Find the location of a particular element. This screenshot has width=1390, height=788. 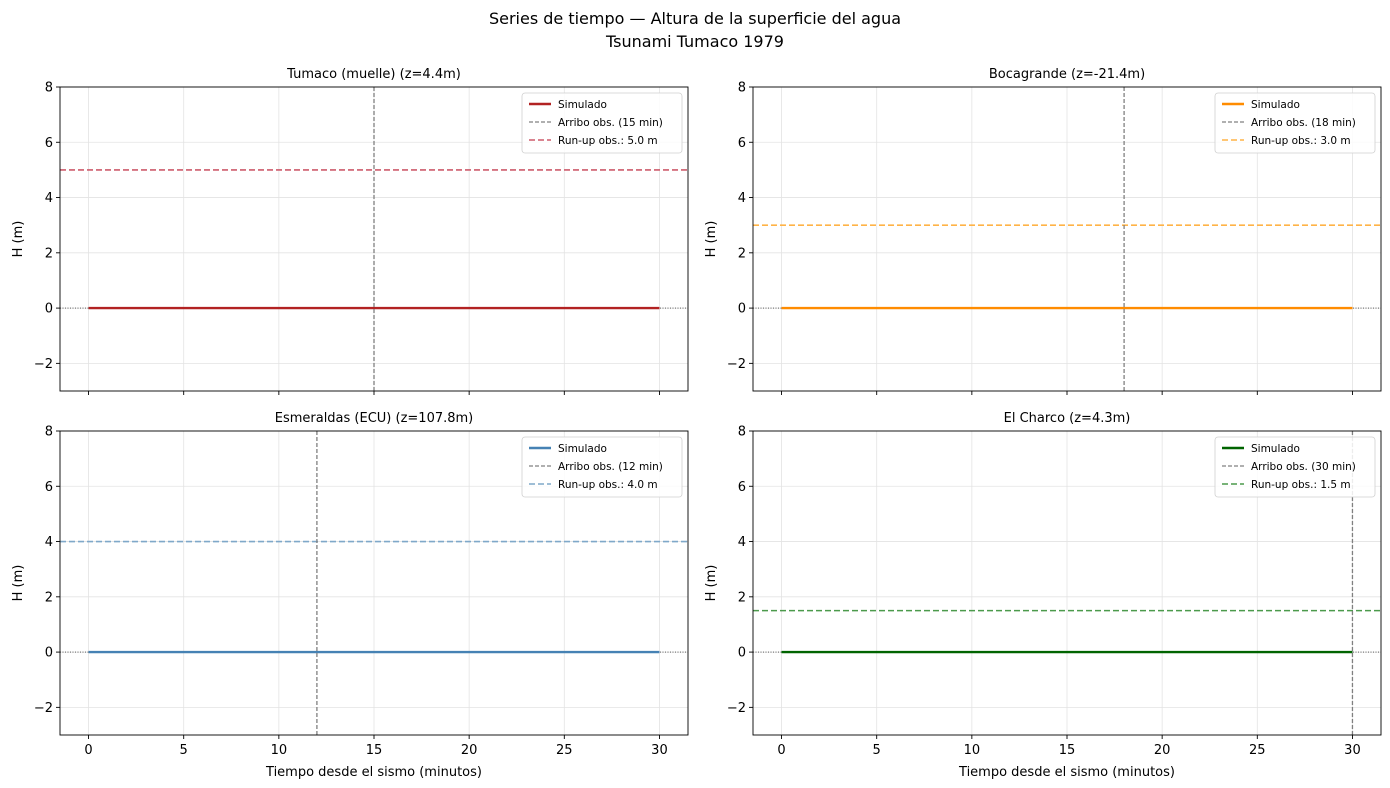

figure-title-line-2: Tsunami Tumaco 1979 is located at coordinates (694, 41).